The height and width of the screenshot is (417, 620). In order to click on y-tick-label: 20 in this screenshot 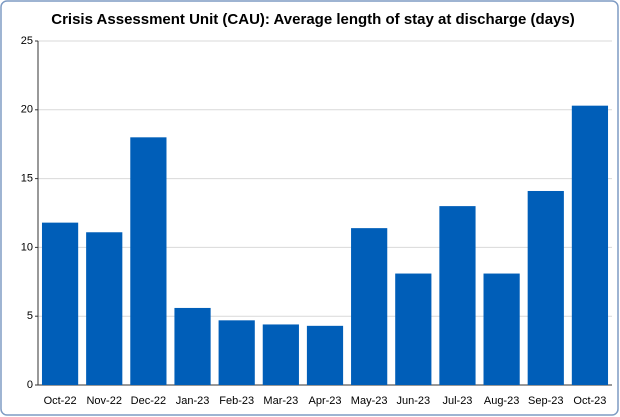, I will do `click(27, 110)`.